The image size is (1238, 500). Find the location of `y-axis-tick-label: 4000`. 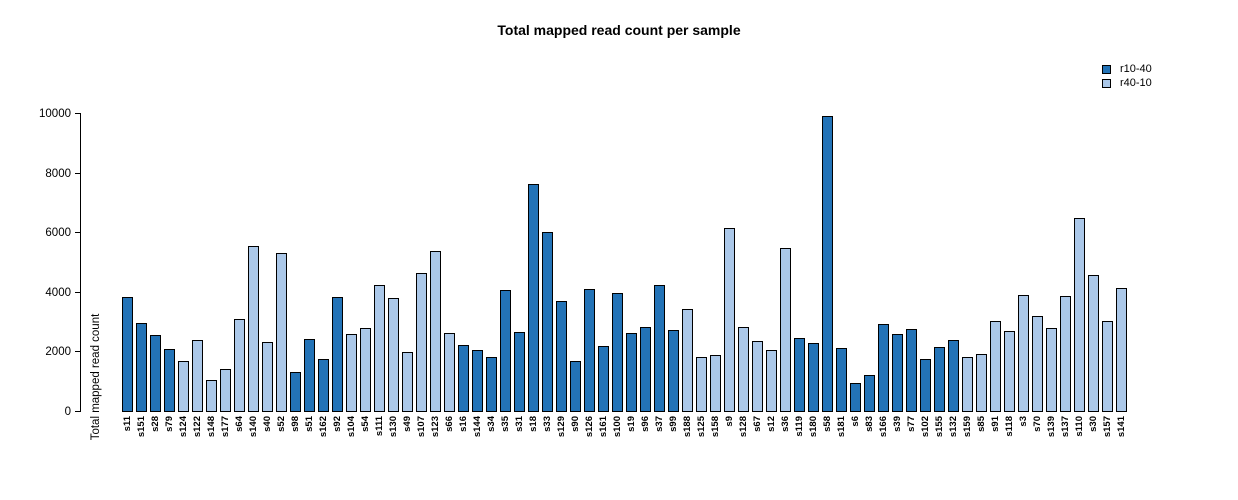

y-axis-tick-label: 4000 is located at coordinates (58, 293).